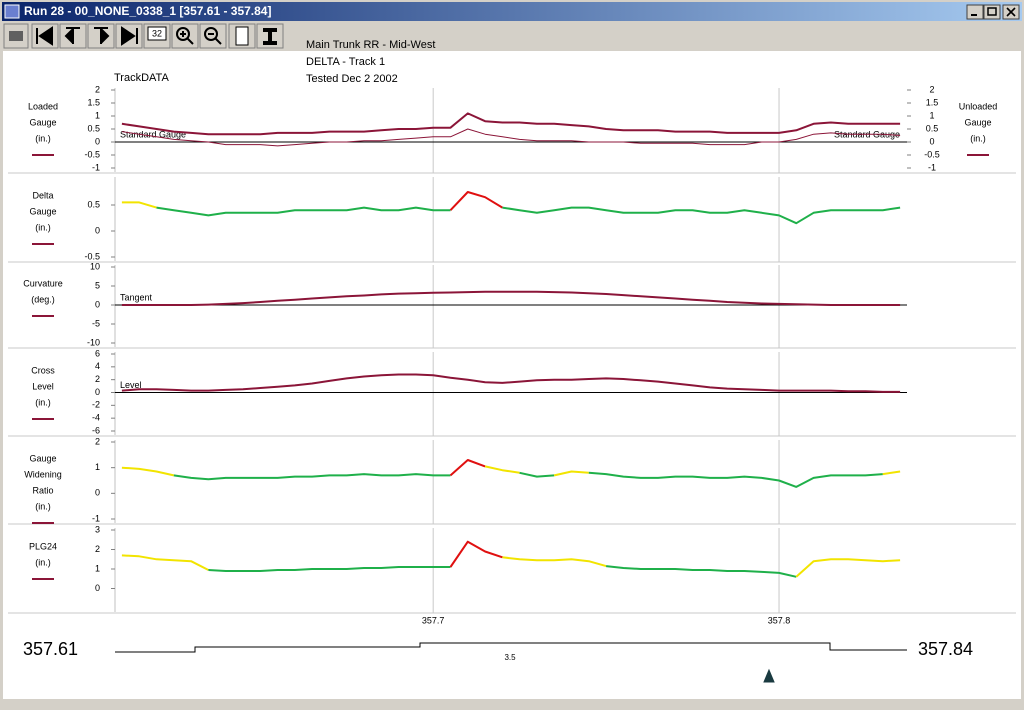  Describe the element at coordinates (153, 134) in the screenshot. I see `annotation: Standard Gauge` at that location.